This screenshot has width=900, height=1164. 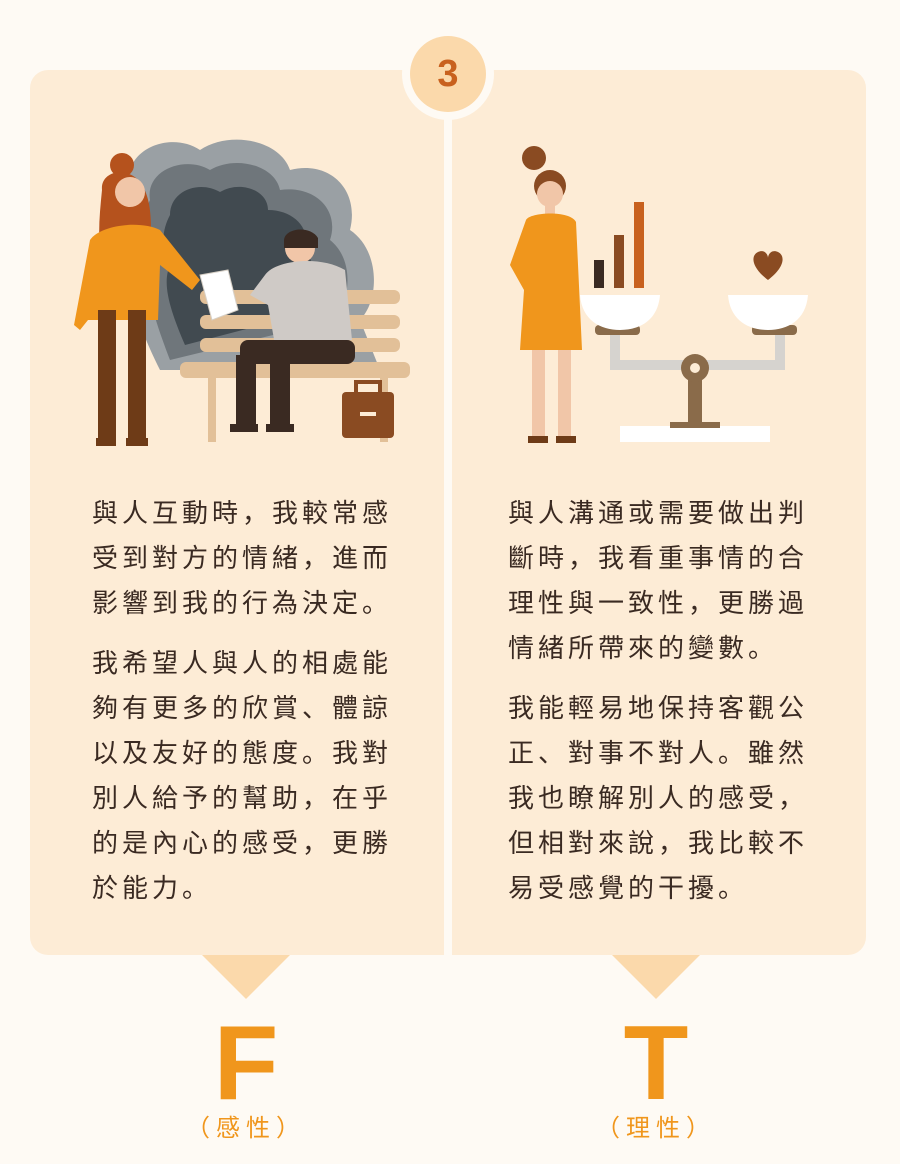 I want to click on feeling-label: （感性）, so click(x=246, y=1128).